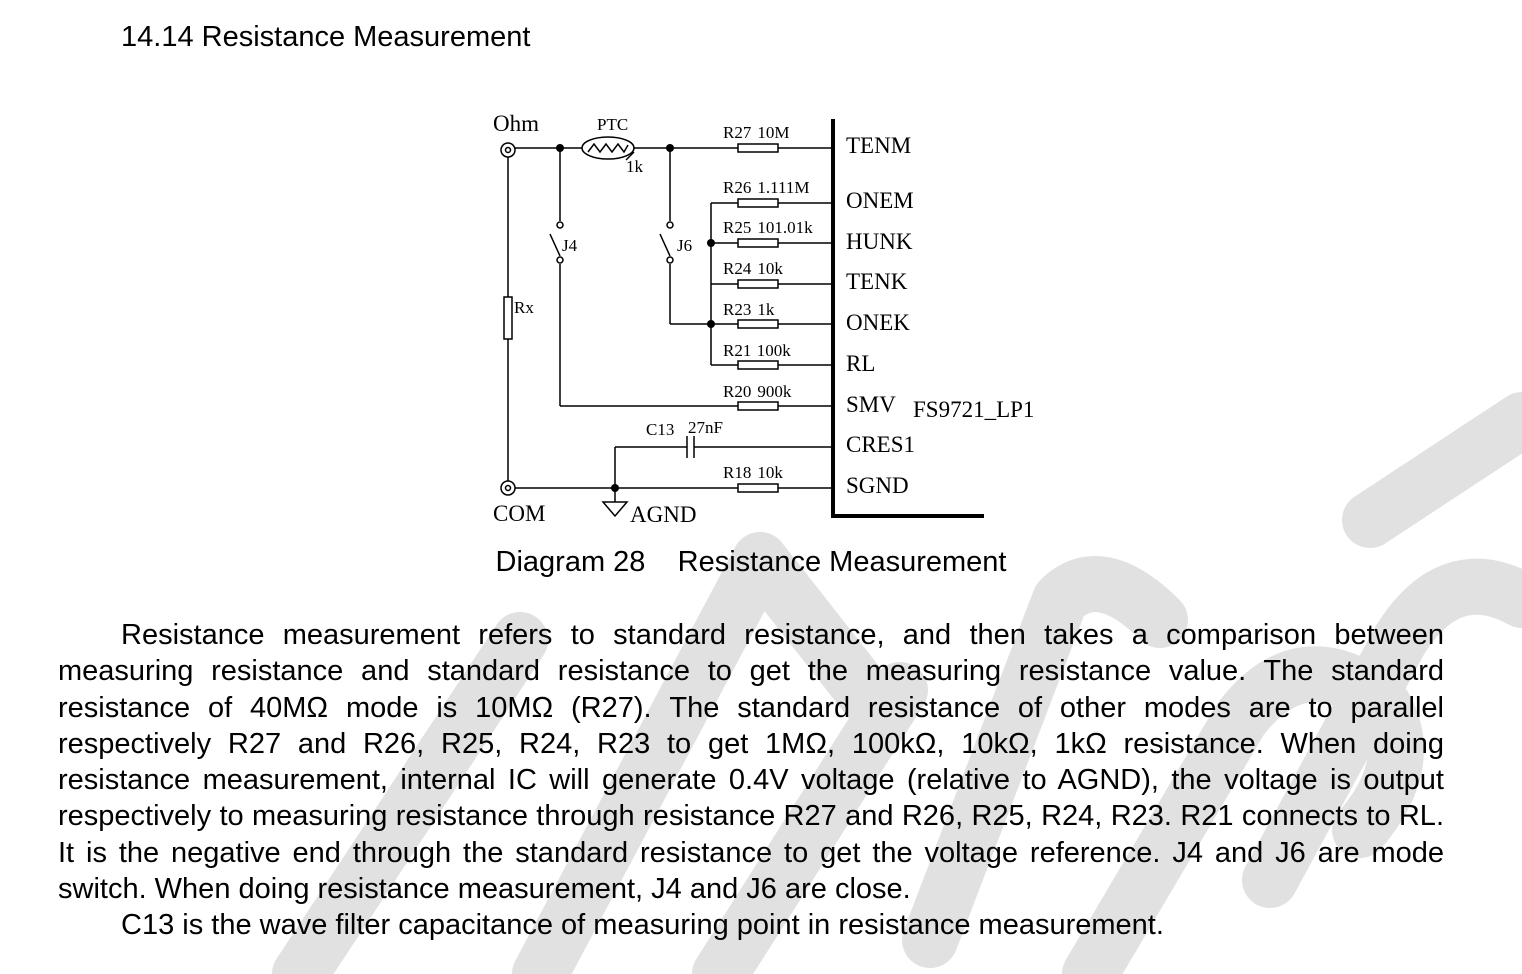 The image size is (1522, 974). I want to click on r27-label: R27 10M, so click(756, 132).